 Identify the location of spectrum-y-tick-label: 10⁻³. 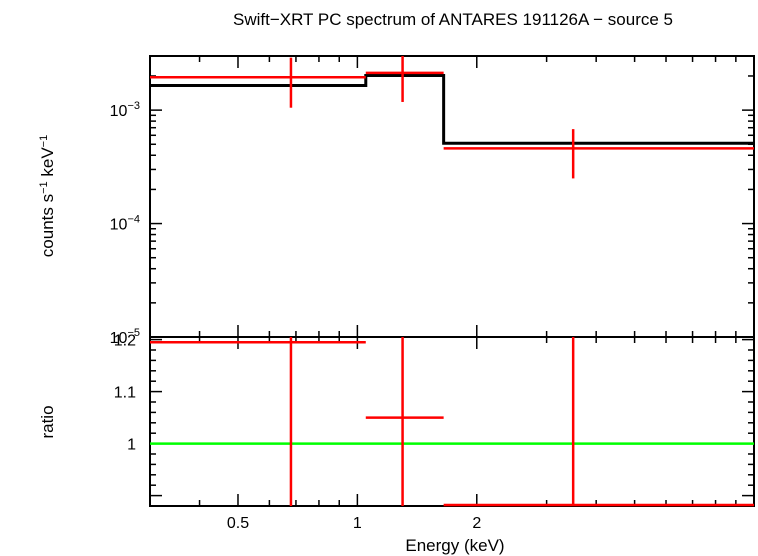
(125, 110).